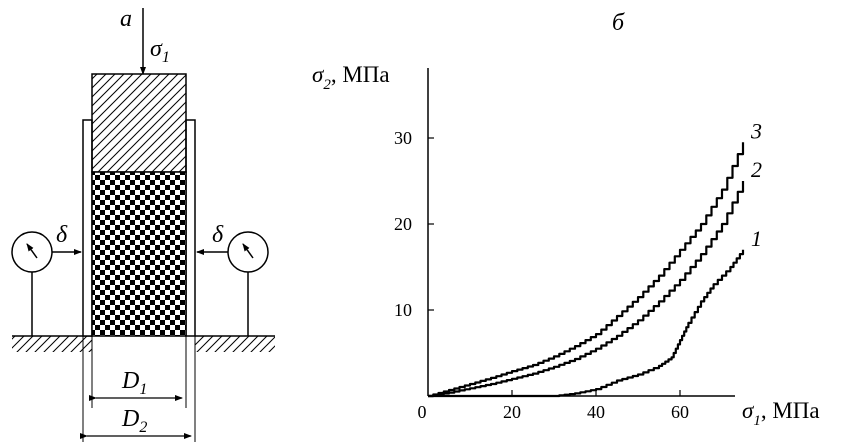 Image resolution: width=842 pixels, height=445 pixels. What do you see at coordinates (143, 427) in the screenshot?
I see `dim-d2-subscript: 2` at bounding box center [143, 427].